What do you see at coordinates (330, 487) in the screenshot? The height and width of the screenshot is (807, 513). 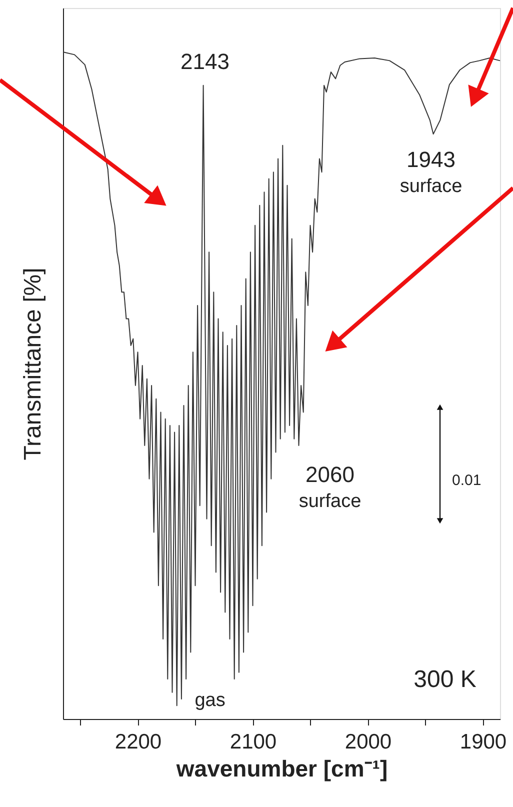 I see `annotation: 2060 surface` at bounding box center [330, 487].